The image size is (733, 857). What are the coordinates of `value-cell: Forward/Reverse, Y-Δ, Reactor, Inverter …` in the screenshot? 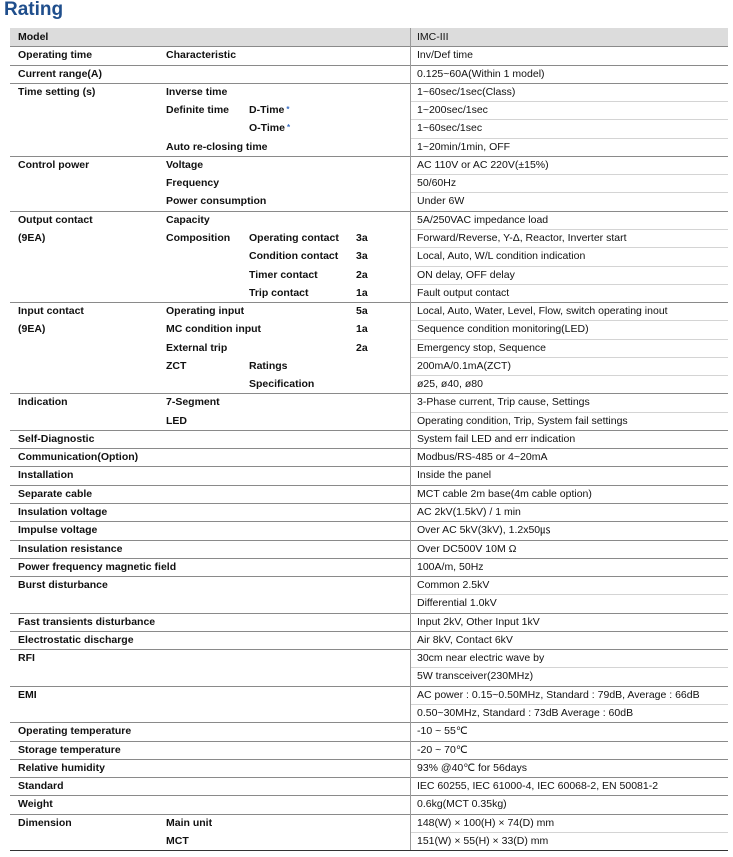 It's located at (522, 237).